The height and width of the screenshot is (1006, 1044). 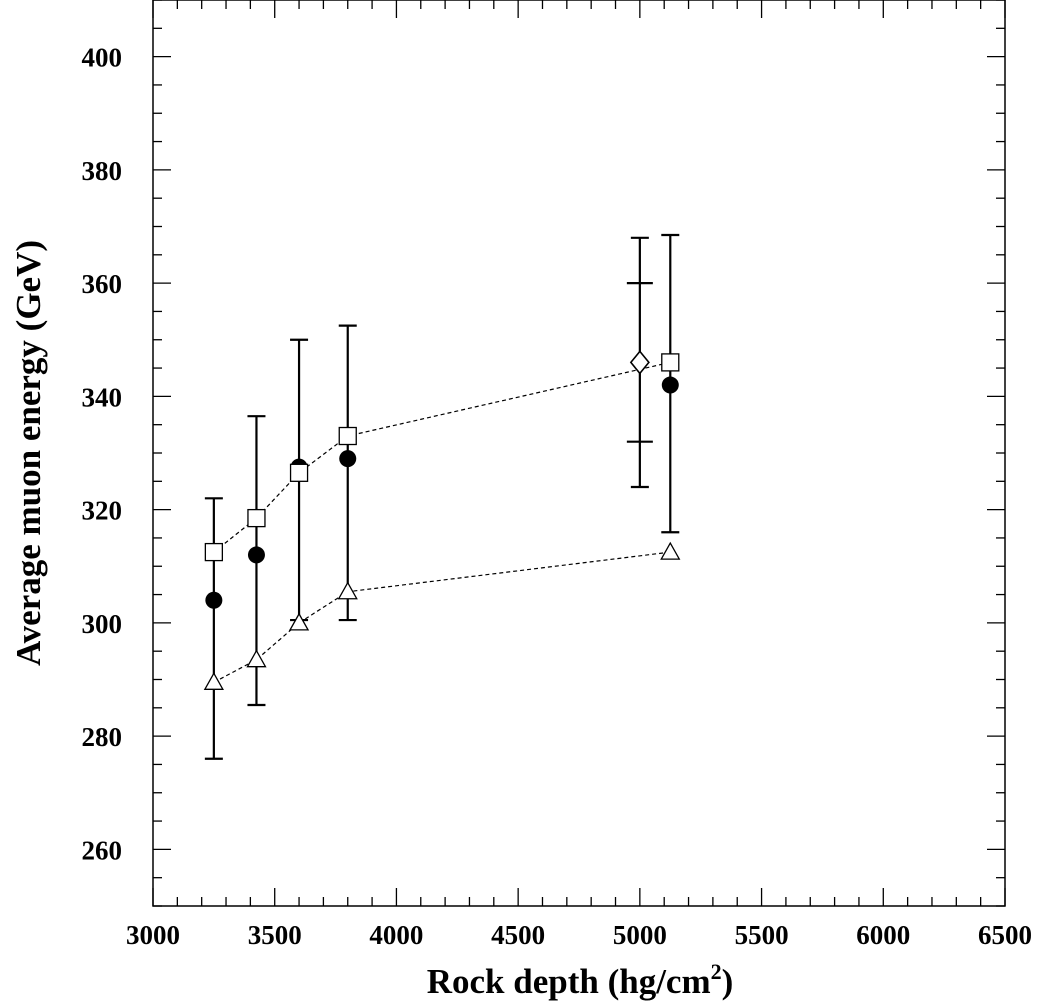 What do you see at coordinates (102, 850) in the screenshot?
I see `y-tick-label: 260` at bounding box center [102, 850].